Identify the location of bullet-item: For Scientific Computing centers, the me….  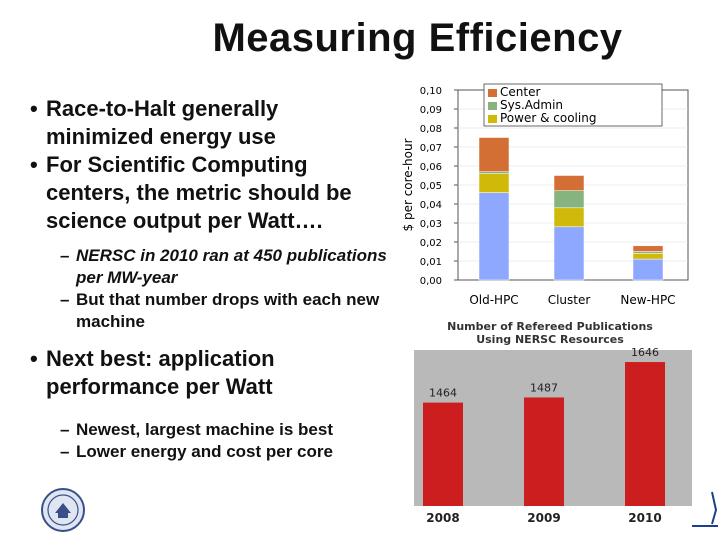
(210, 193).